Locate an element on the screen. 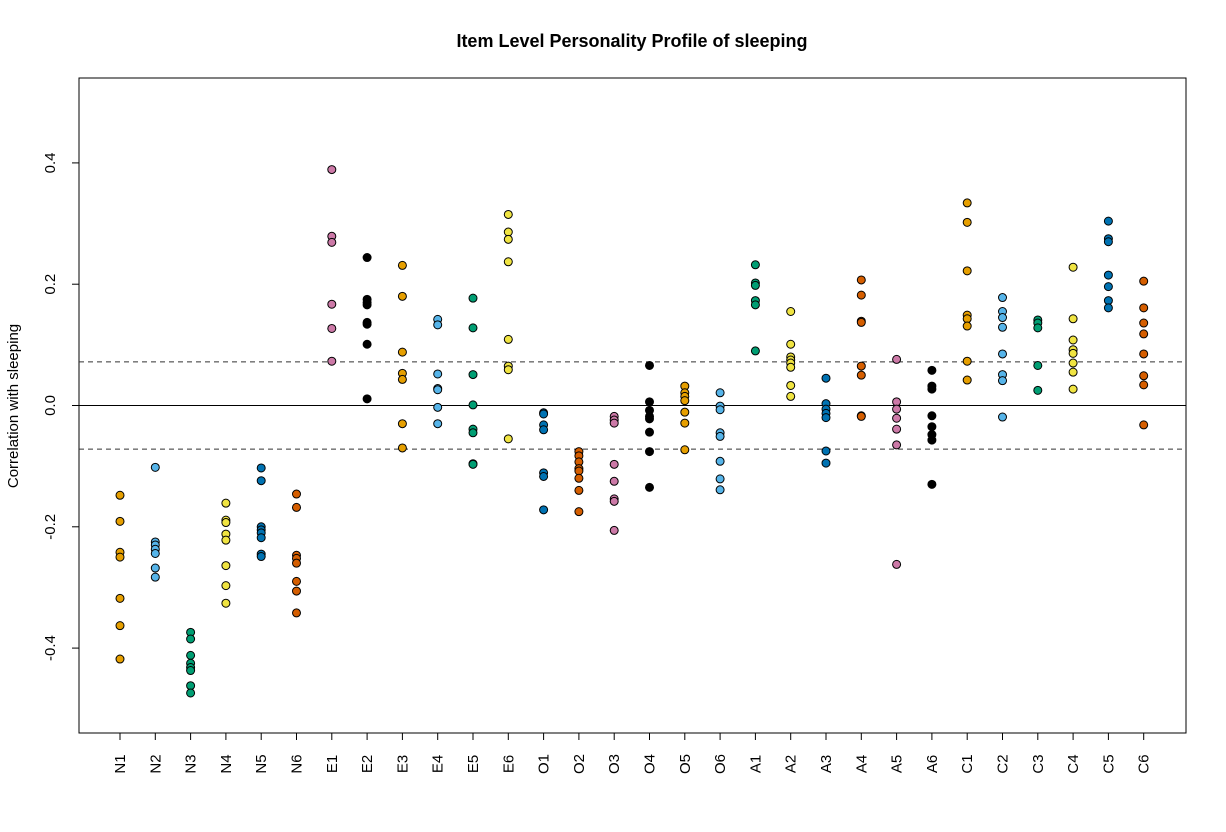 This screenshot has height=832, width=1226. x-tick-label: O1 is located at coordinates (544, 764).